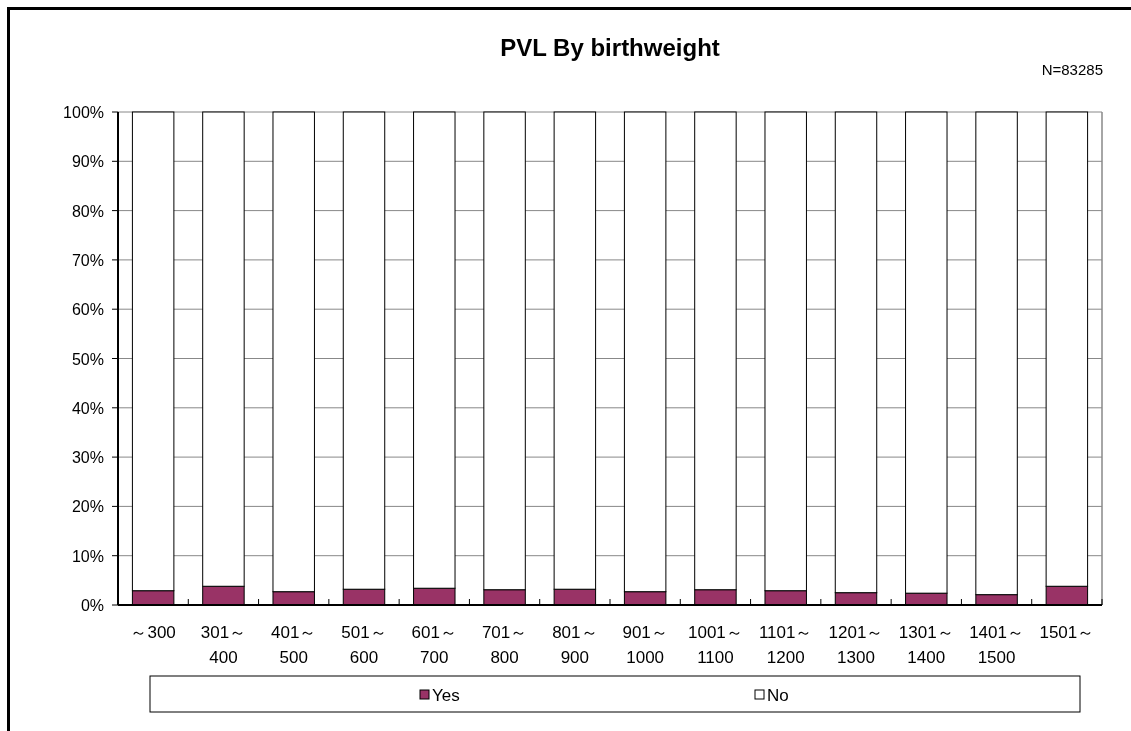 The height and width of the screenshot is (731, 1131). What do you see at coordinates (87, 359) in the screenshot?
I see `y-tick-label: 50%` at bounding box center [87, 359].